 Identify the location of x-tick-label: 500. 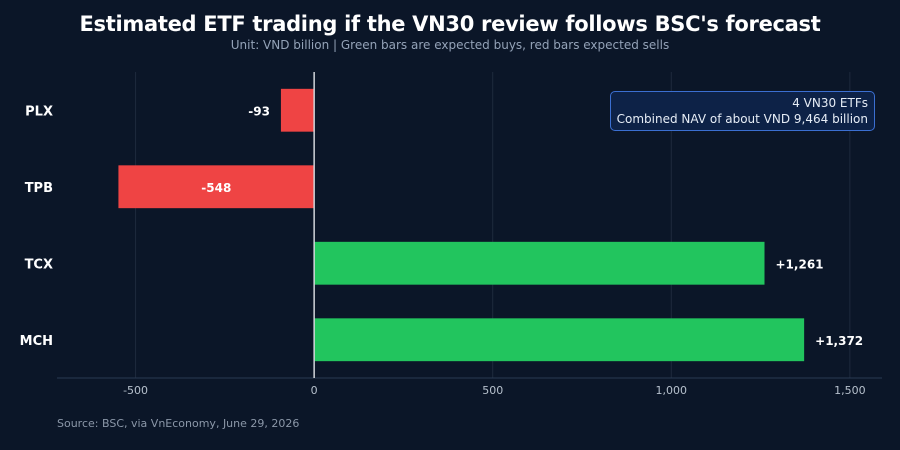
(492, 390).